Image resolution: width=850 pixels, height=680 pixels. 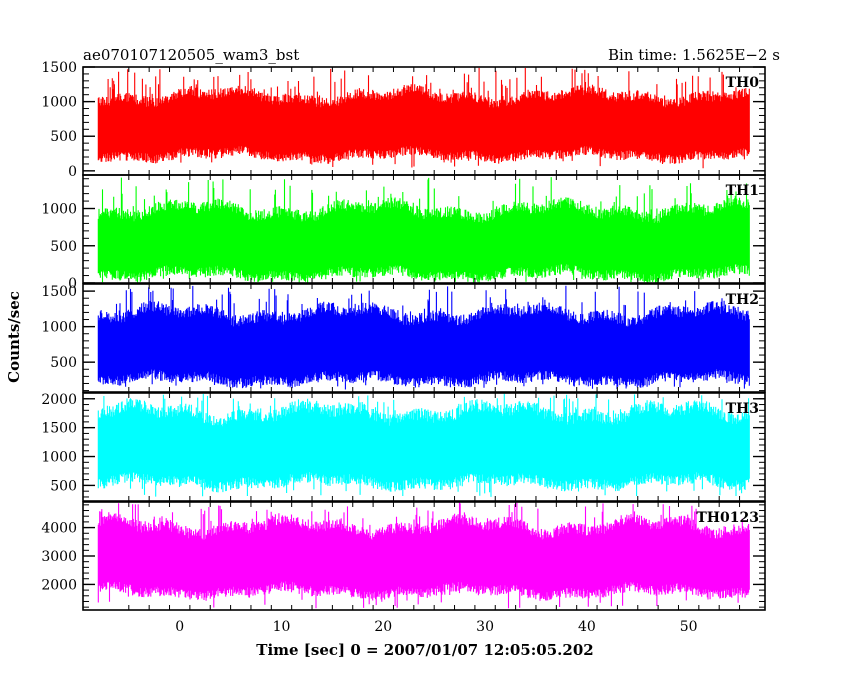 I want to click on x-tick-label: 0, so click(x=179, y=627).